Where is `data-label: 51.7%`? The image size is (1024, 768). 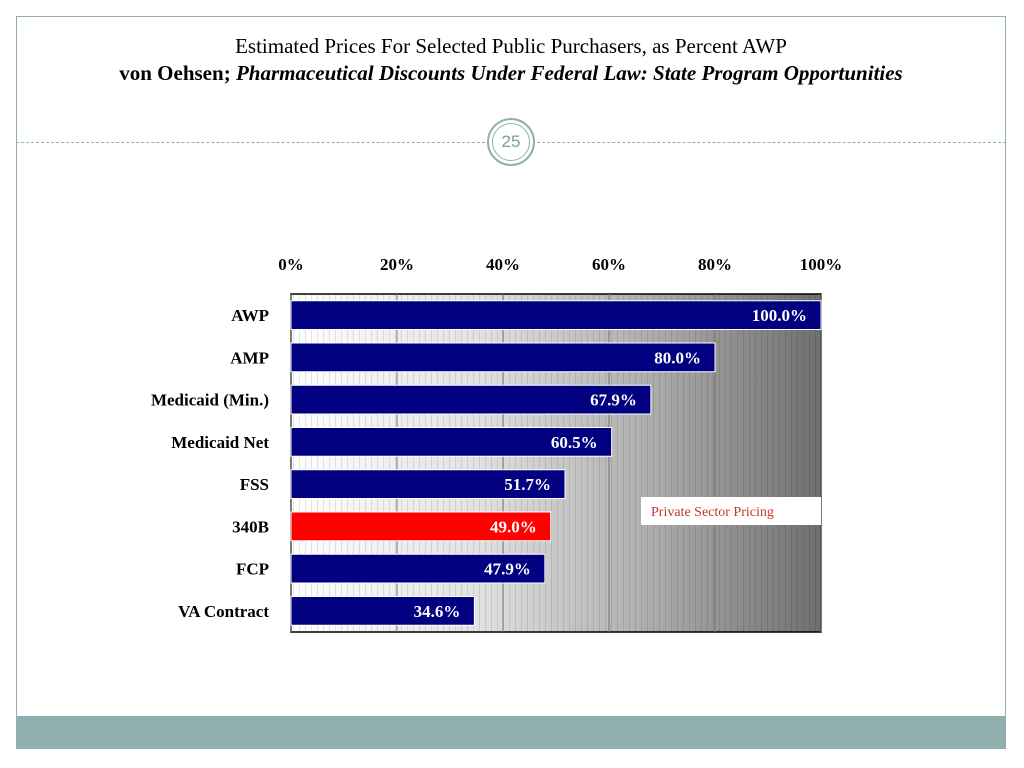 data-label: 51.7% is located at coordinates (527, 484).